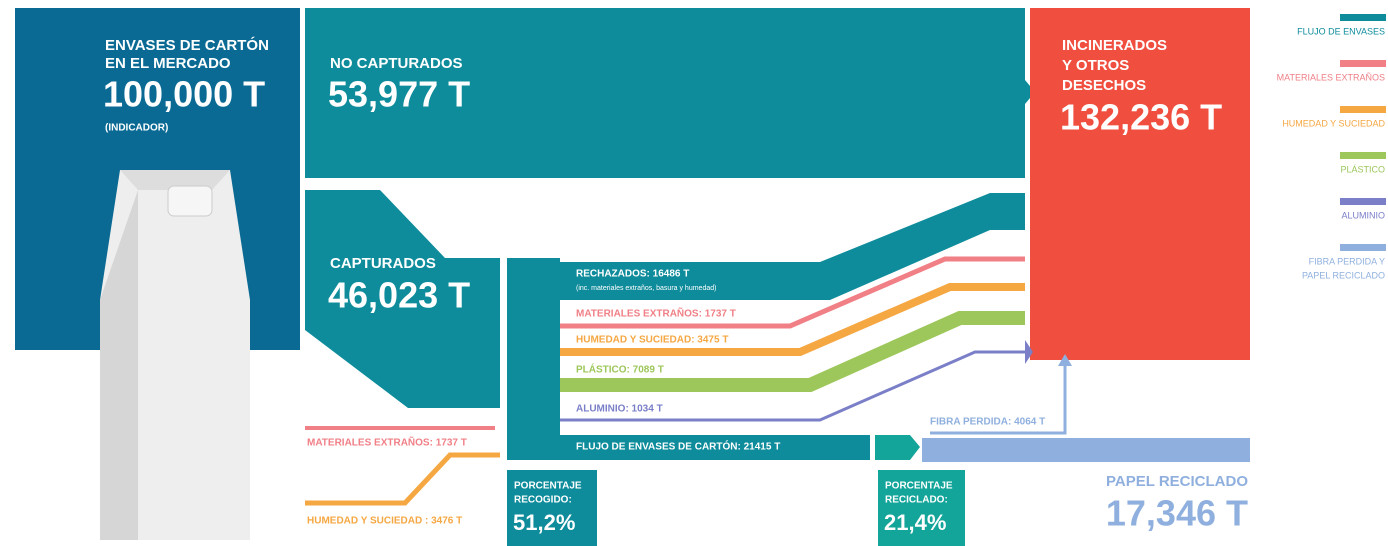 The image size is (1388, 546). I want to click on recycled-band, so click(1086, 450).